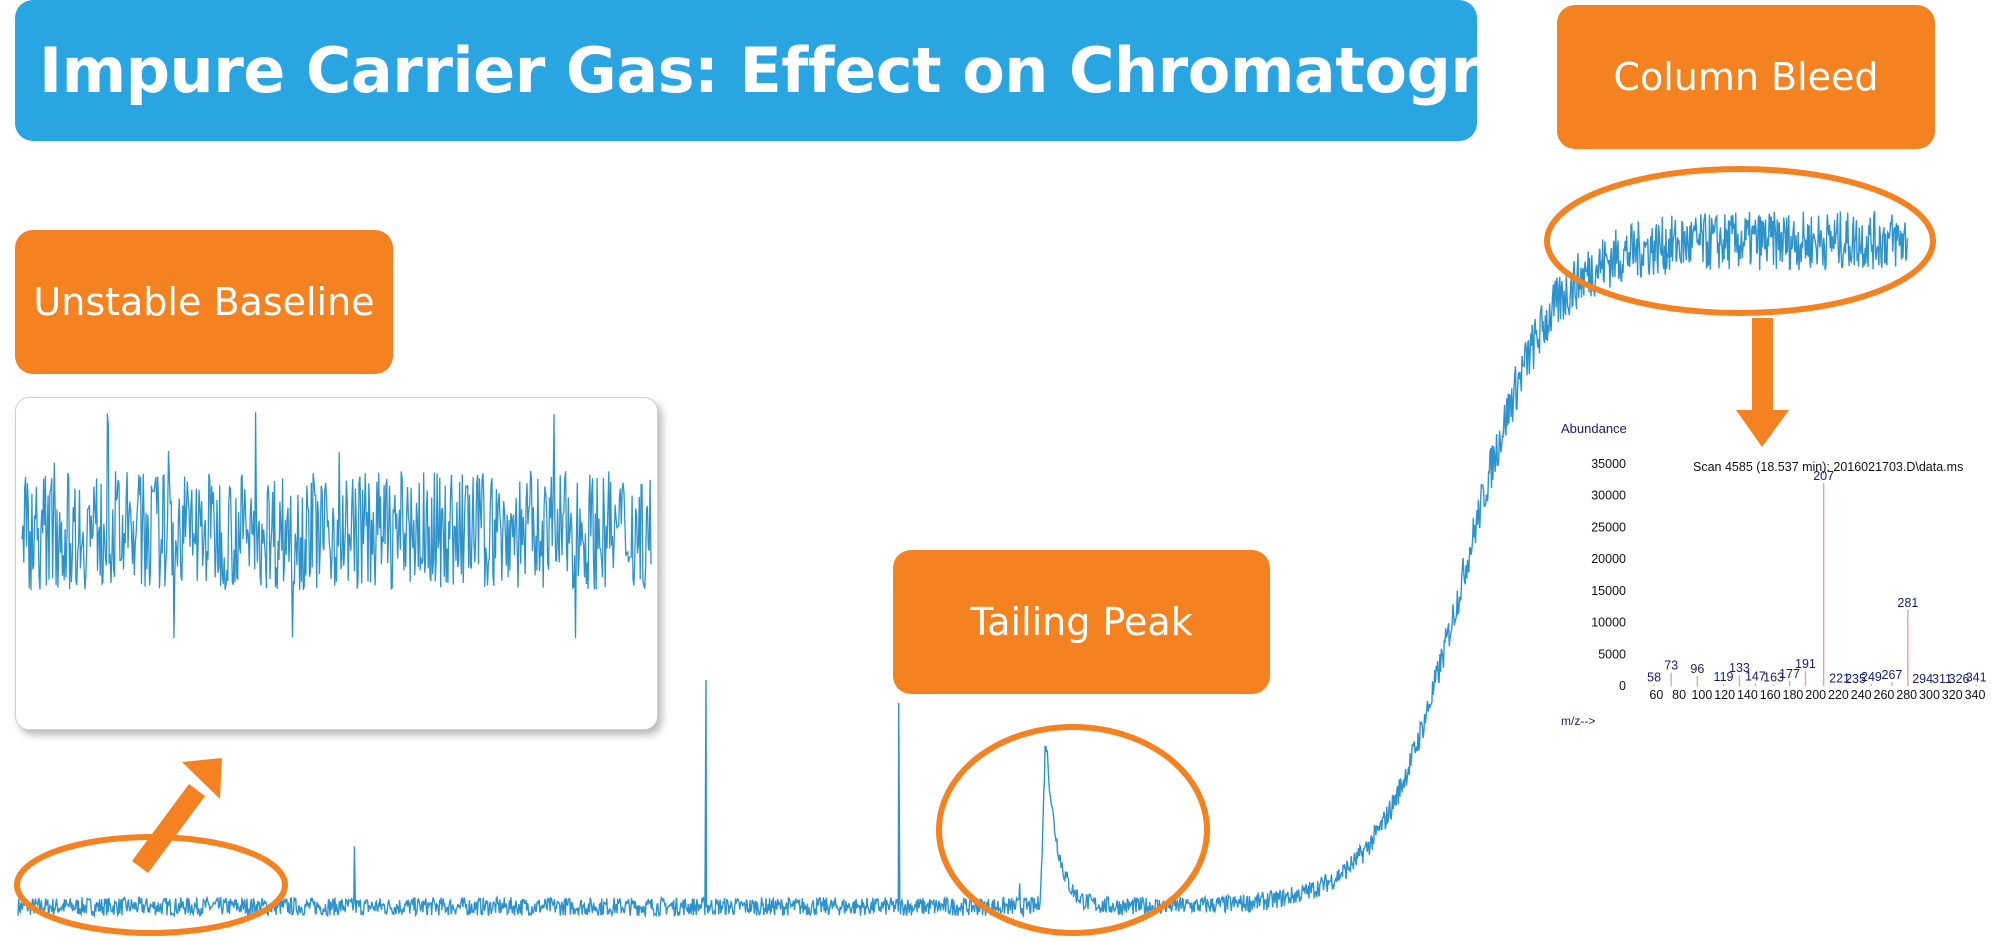  What do you see at coordinates (1770, 695) in the screenshot?
I see `ms-xtick: 160` at bounding box center [1770, 695].